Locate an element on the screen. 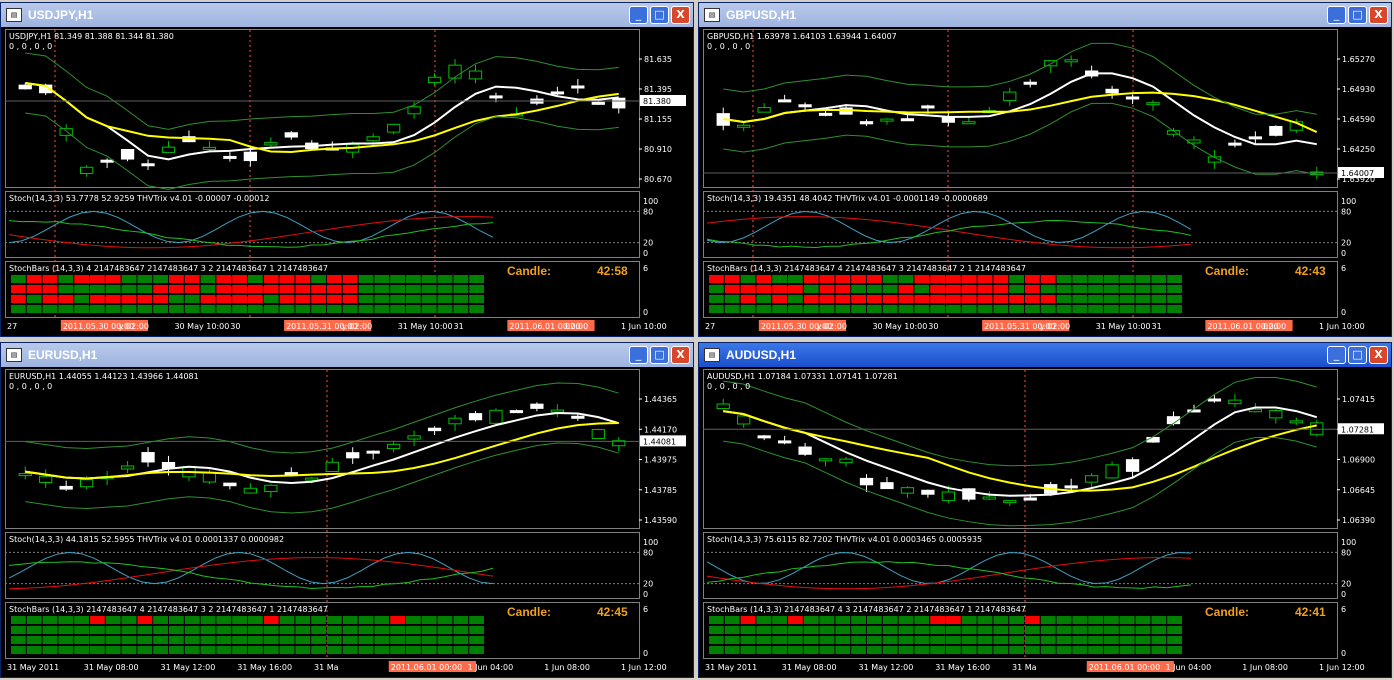 The width and height of the screenshot is (1394, 680). title-bar: ▤ USDJPY,H1 _ □ X is located at coordinates (347, 15).